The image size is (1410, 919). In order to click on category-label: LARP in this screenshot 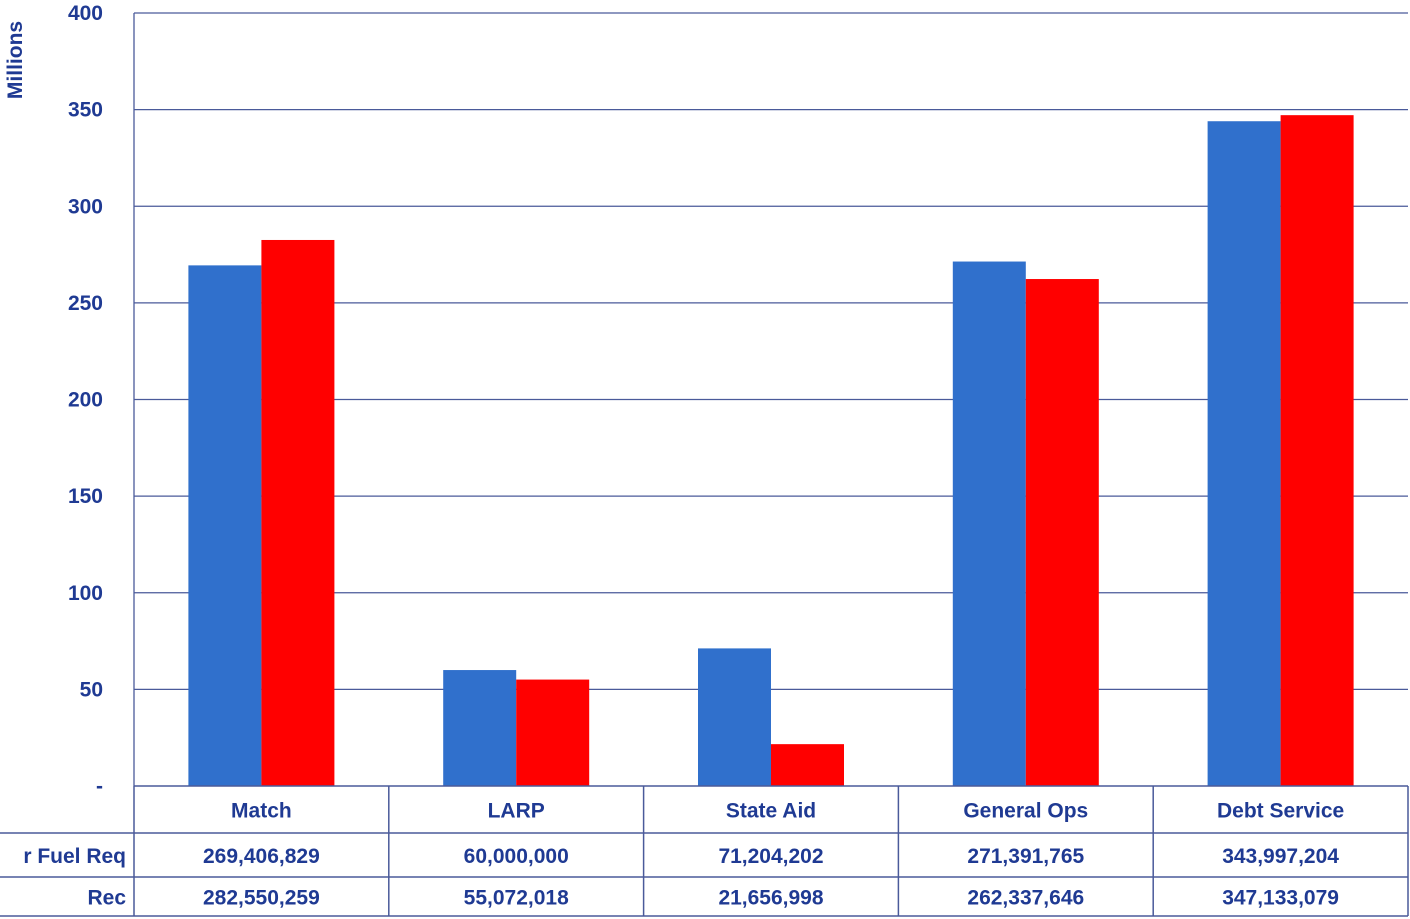, I will do `click(516, 811)`.